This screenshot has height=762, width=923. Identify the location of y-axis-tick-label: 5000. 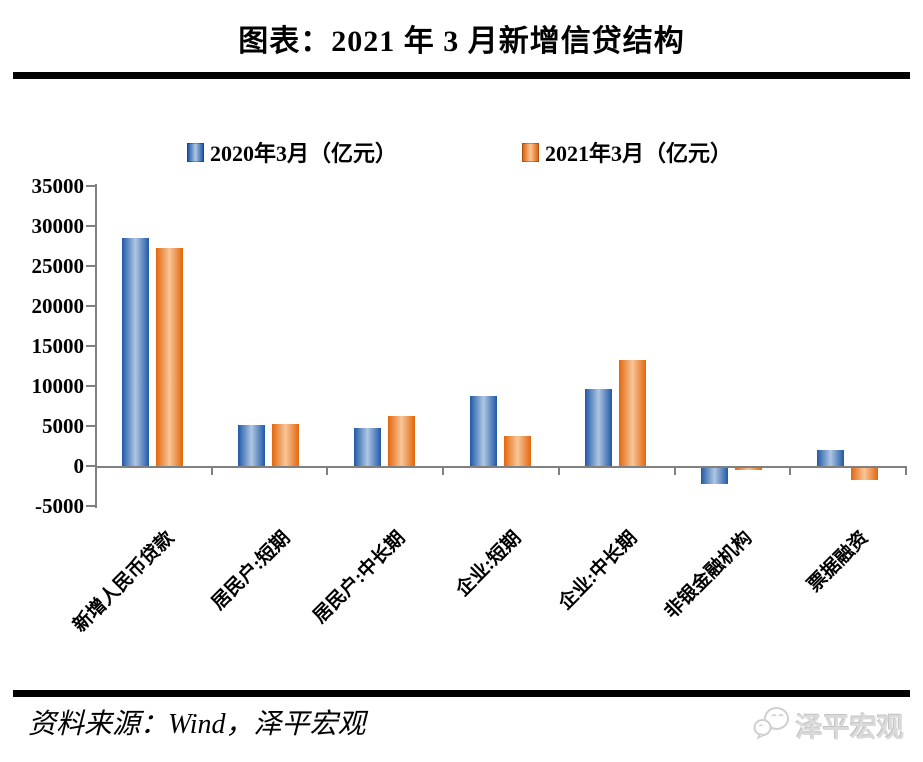
(63, 426).